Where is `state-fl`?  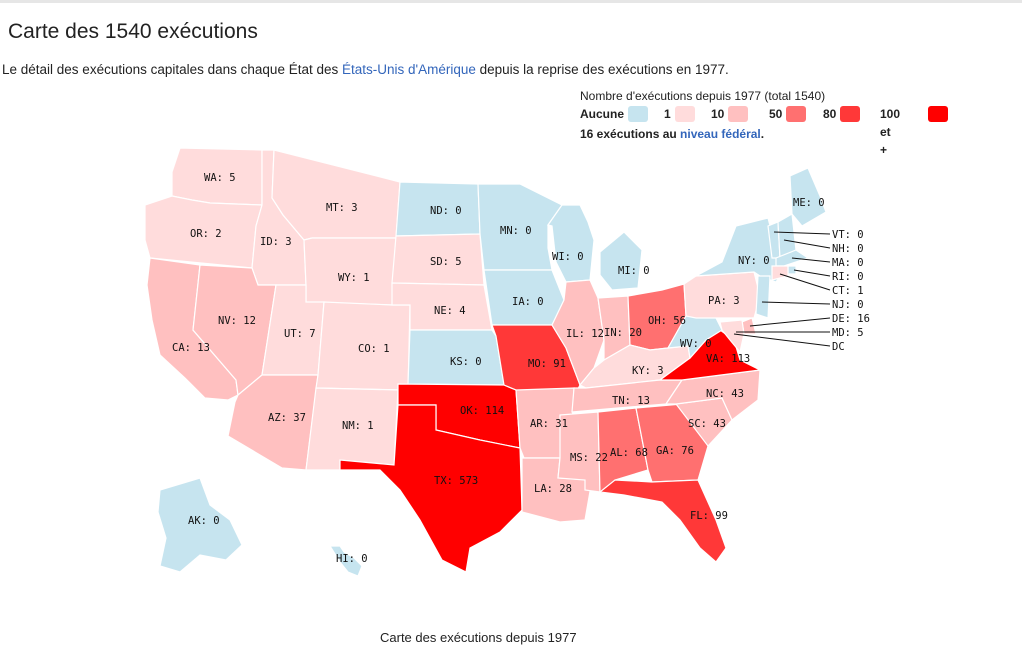 state-fl is located at coordinates (662, 521).